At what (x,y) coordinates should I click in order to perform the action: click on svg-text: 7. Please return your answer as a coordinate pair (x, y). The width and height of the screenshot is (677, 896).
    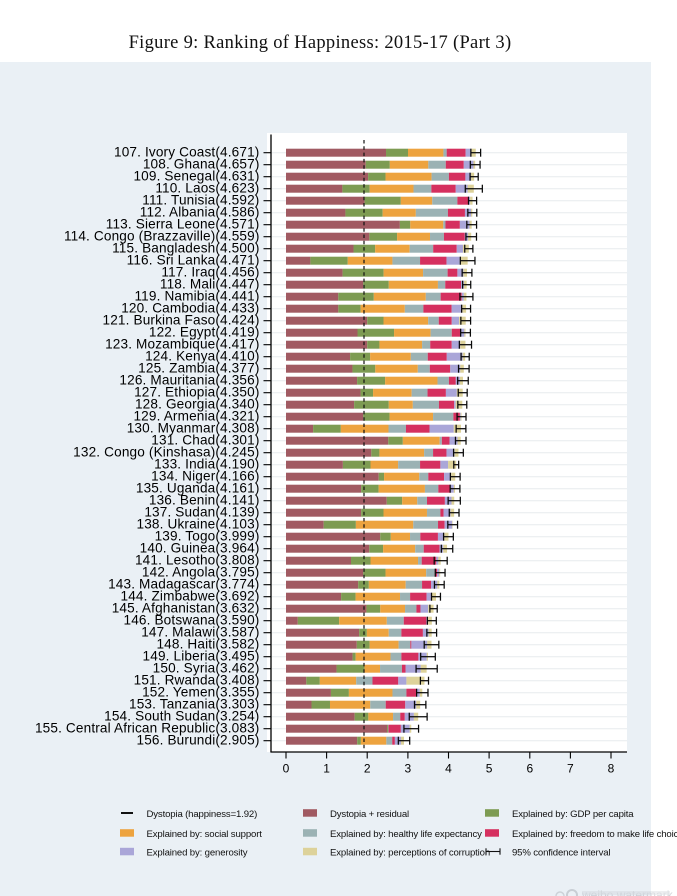
    Looking at the image, I should click on (570, 769).